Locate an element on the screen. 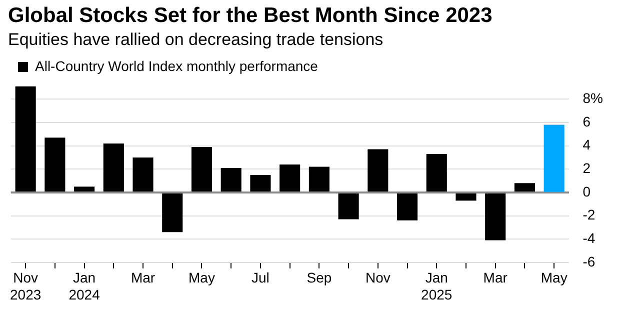  x-tick-label: Jan 2024 is located at coordinates (84, 286).